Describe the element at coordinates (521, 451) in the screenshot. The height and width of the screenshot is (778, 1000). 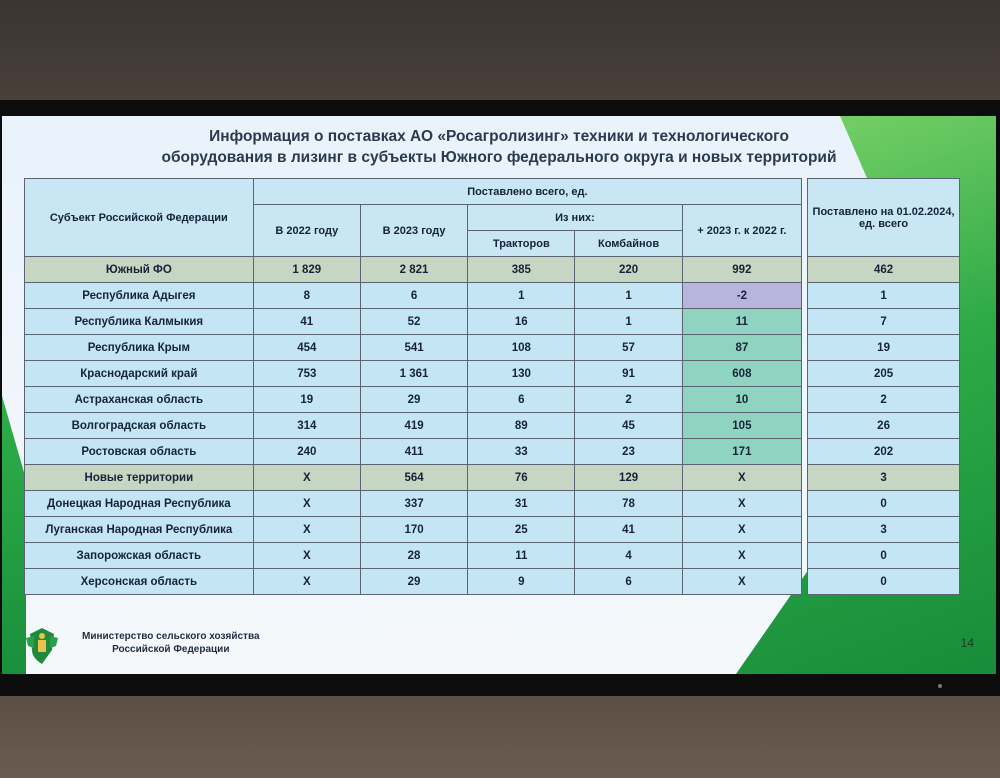
I see `tractors-cell: 33` at that location.